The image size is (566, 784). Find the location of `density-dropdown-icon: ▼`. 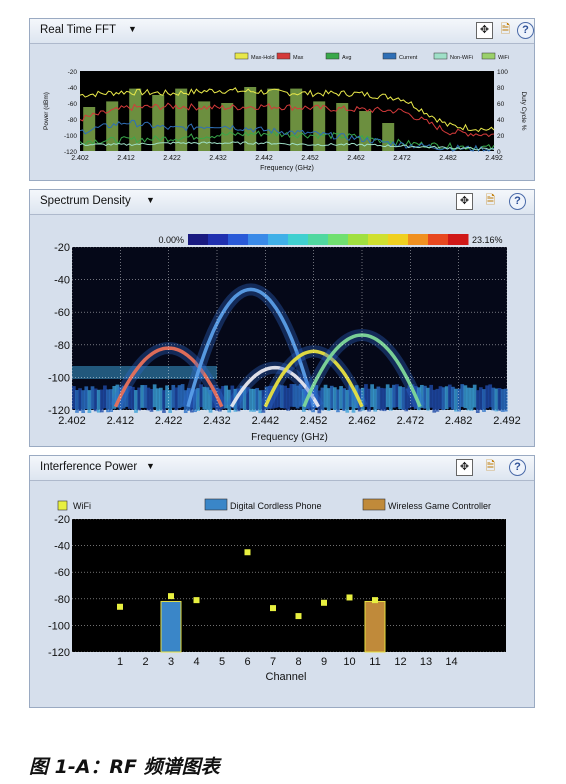

density-dropdown-icon: ▼ is located at coordinates (150, 200).